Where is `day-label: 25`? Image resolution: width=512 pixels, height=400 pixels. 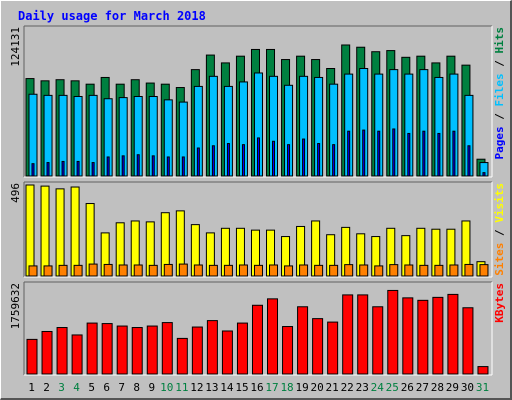
day-label: 25 is located at coordinates (392, 387).